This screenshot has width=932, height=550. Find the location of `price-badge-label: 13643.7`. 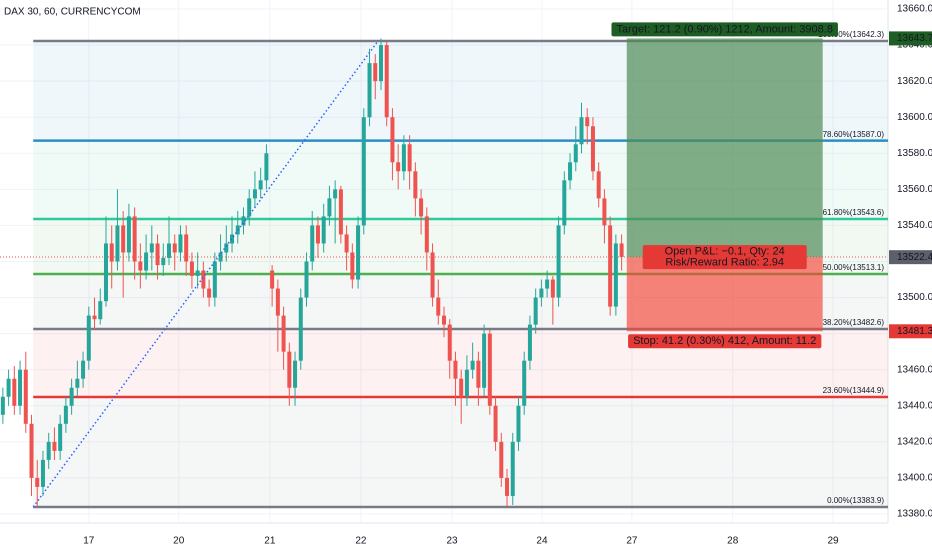

price-badge-label: 13643.7 is located at coordinates (914, 38).